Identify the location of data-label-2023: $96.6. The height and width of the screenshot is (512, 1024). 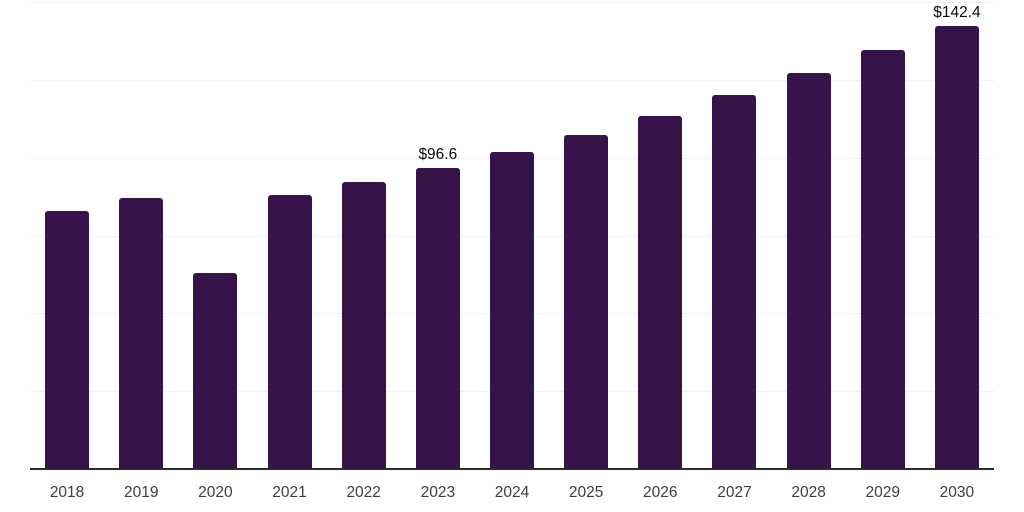
(438, 155).